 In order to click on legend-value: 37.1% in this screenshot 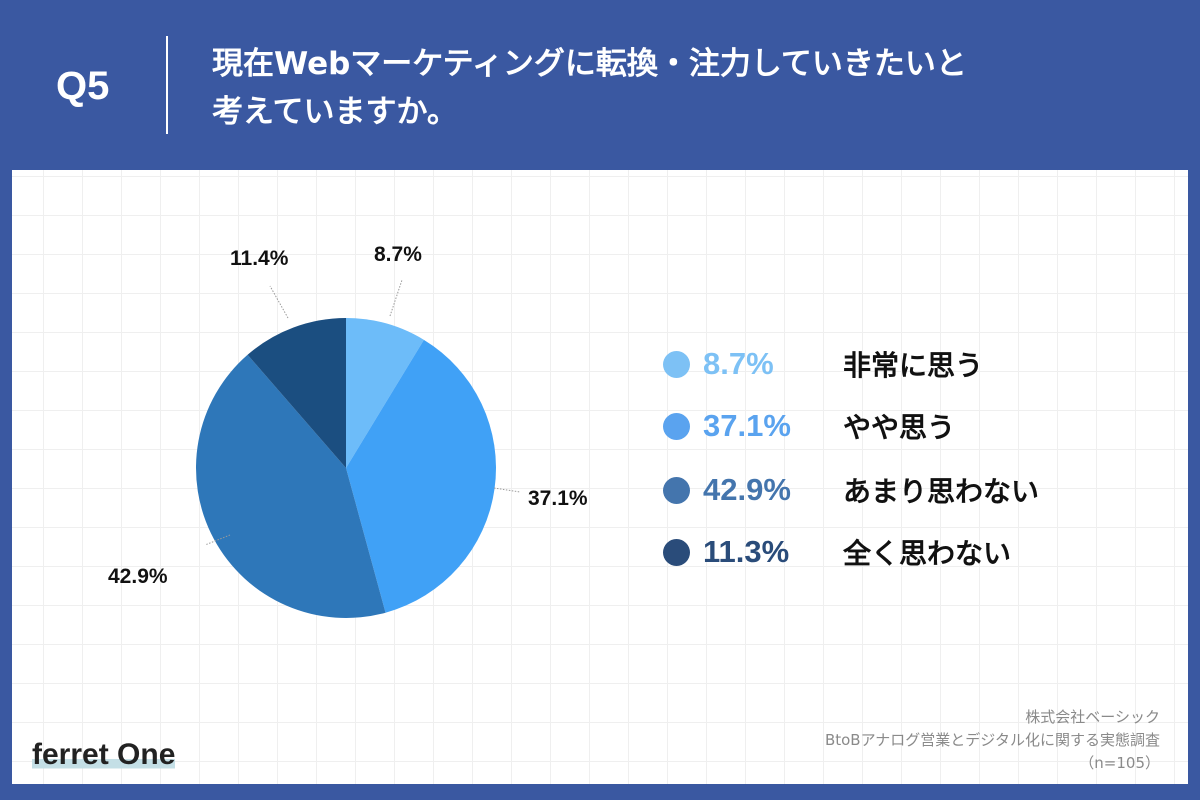, I will do `click(747, 425)`.